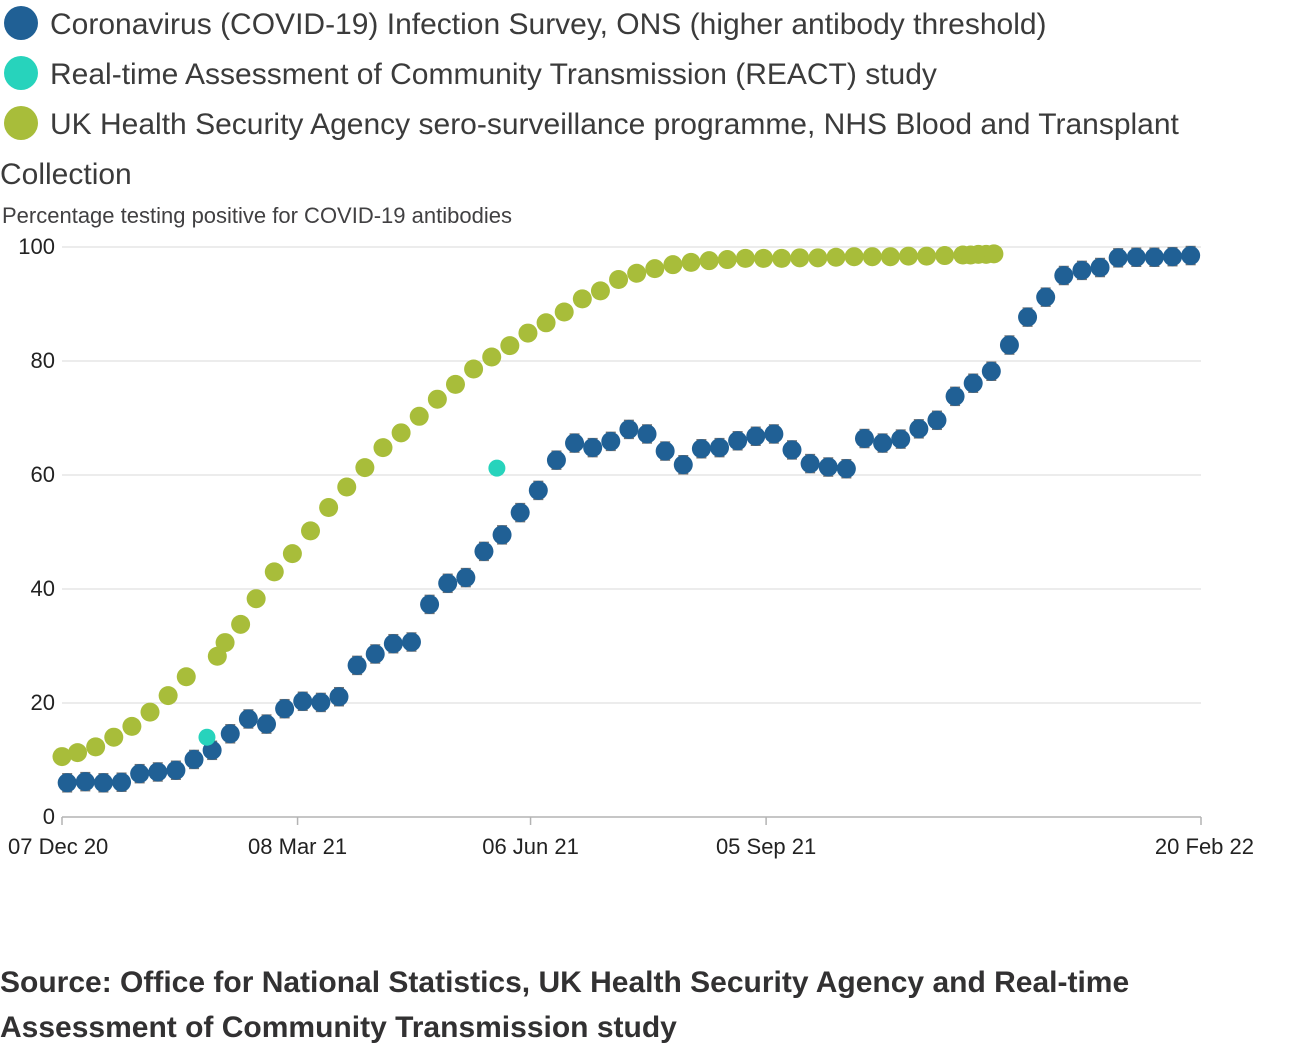 The image size is (1297, 1050). I want to click on legend-swatch-ukhsa, so click(21, 123).